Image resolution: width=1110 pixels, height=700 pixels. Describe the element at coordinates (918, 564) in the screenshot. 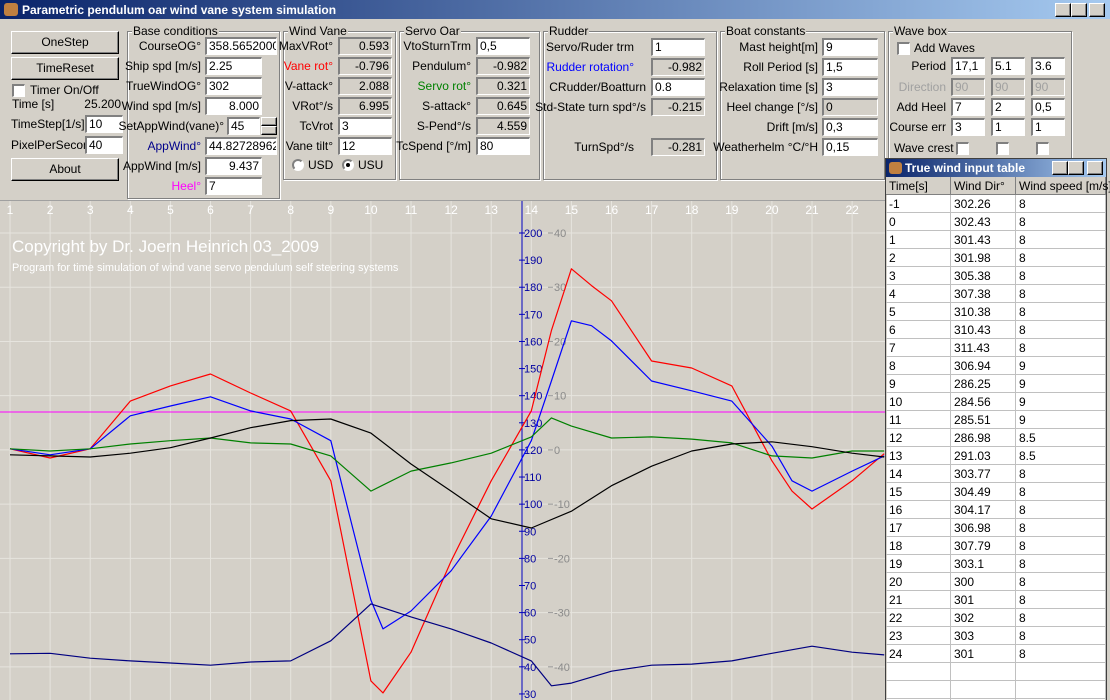

I see `table-cell: 19` at that location.